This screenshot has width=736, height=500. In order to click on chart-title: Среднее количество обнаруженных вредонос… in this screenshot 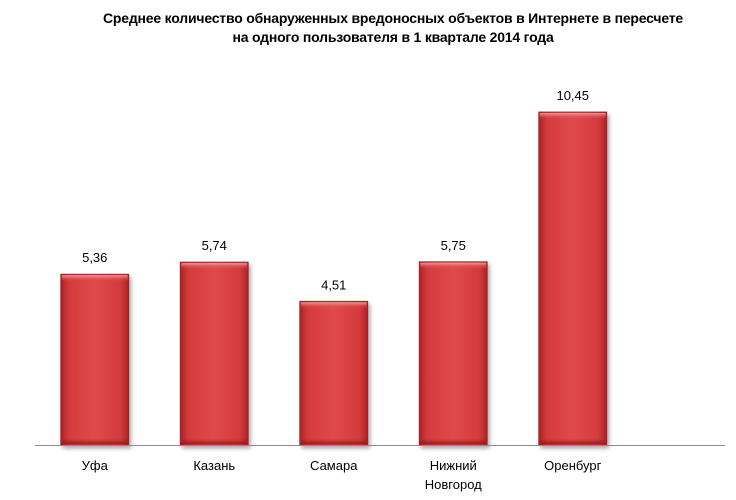, I will do `click(368, 28)`.